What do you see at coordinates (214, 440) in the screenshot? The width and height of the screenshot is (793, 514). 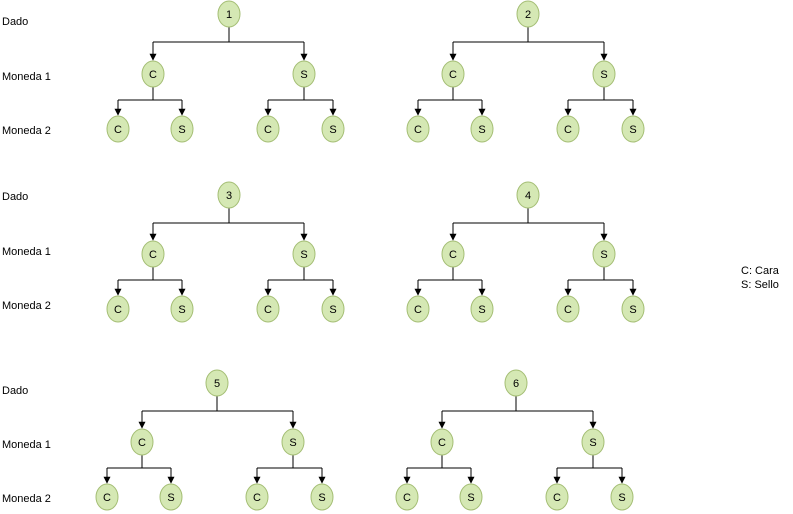 I see `tree-die-5: 5 C S C S C S` at bounding box center [214, 440].